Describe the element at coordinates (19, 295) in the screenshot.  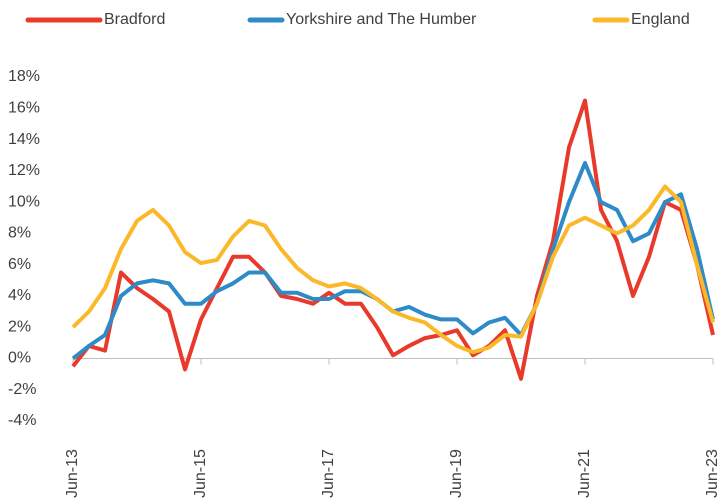
I see `y-tick-label: 4%` at that location.